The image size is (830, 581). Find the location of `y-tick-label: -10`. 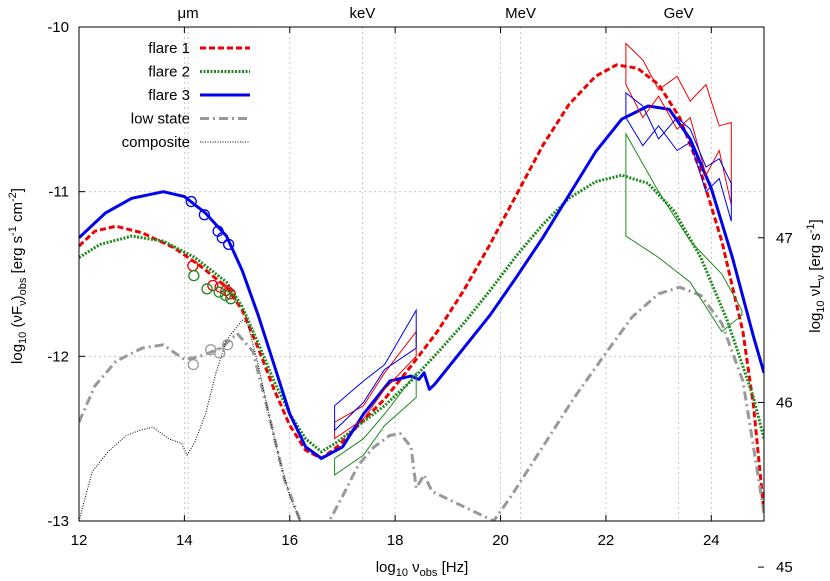

y-tick-label: -10 is located at coordinates (58, 27).